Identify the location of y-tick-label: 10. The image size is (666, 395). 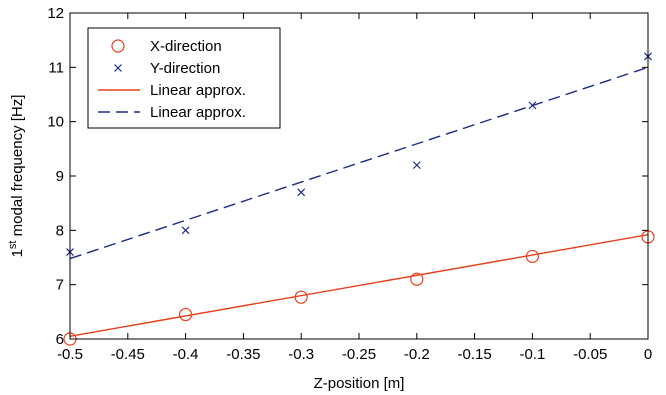
(55, 122).